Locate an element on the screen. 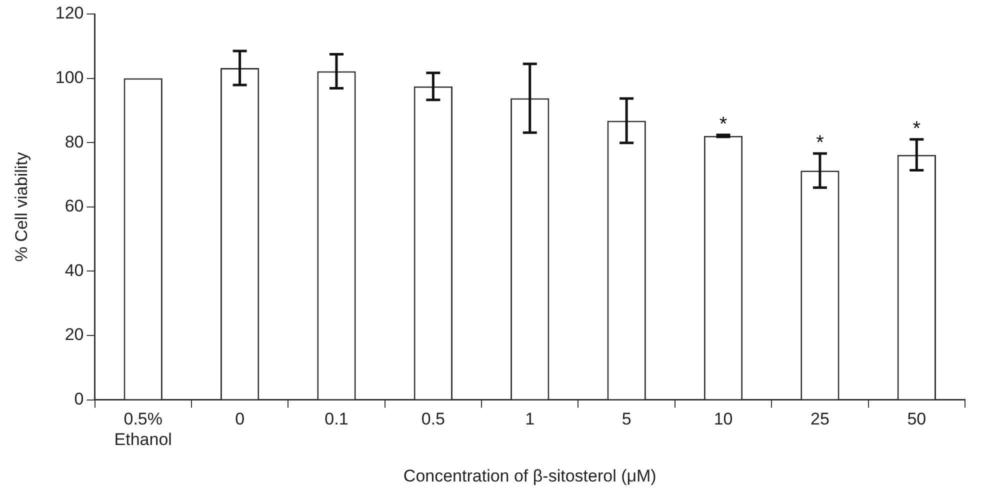 Image resolution: width=995 pixels, height=497 pixels. y-tick-label: 40 is located at coordinates (74, 270).